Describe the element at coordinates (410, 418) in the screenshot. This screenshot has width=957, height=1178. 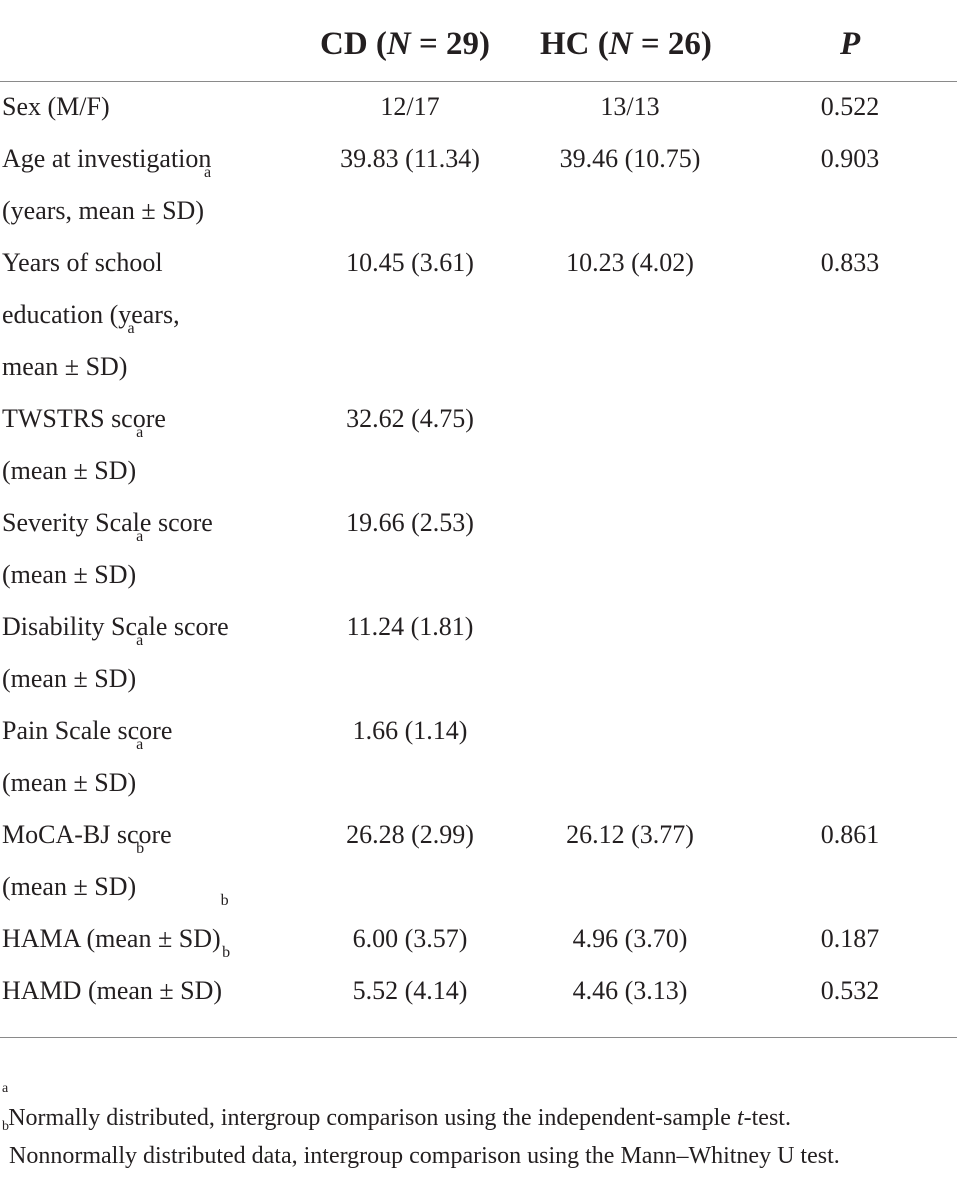
I see `cd-value: 32.62 (4.75)` at that location.